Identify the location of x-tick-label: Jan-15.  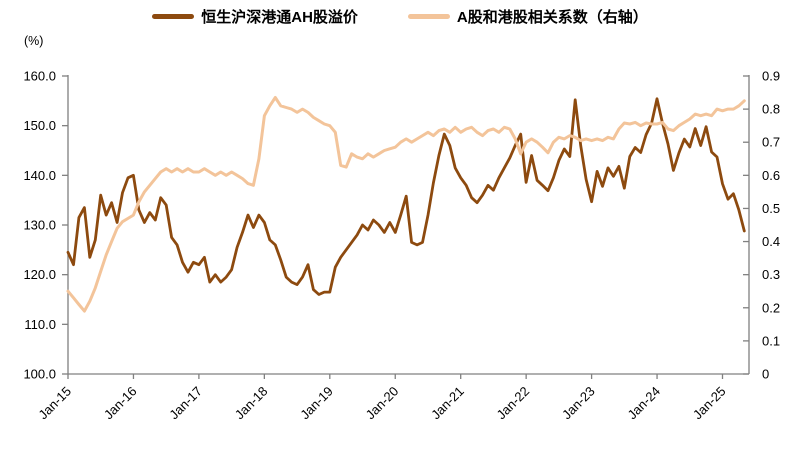
(54, 403).